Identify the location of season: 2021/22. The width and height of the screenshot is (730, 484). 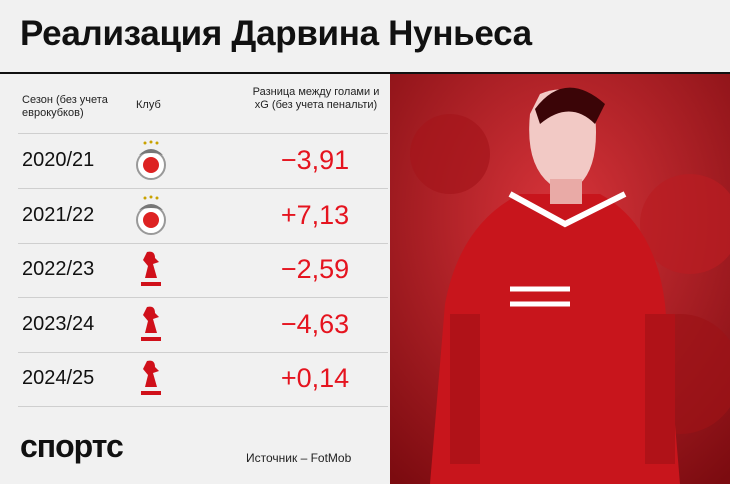
(58, 214).